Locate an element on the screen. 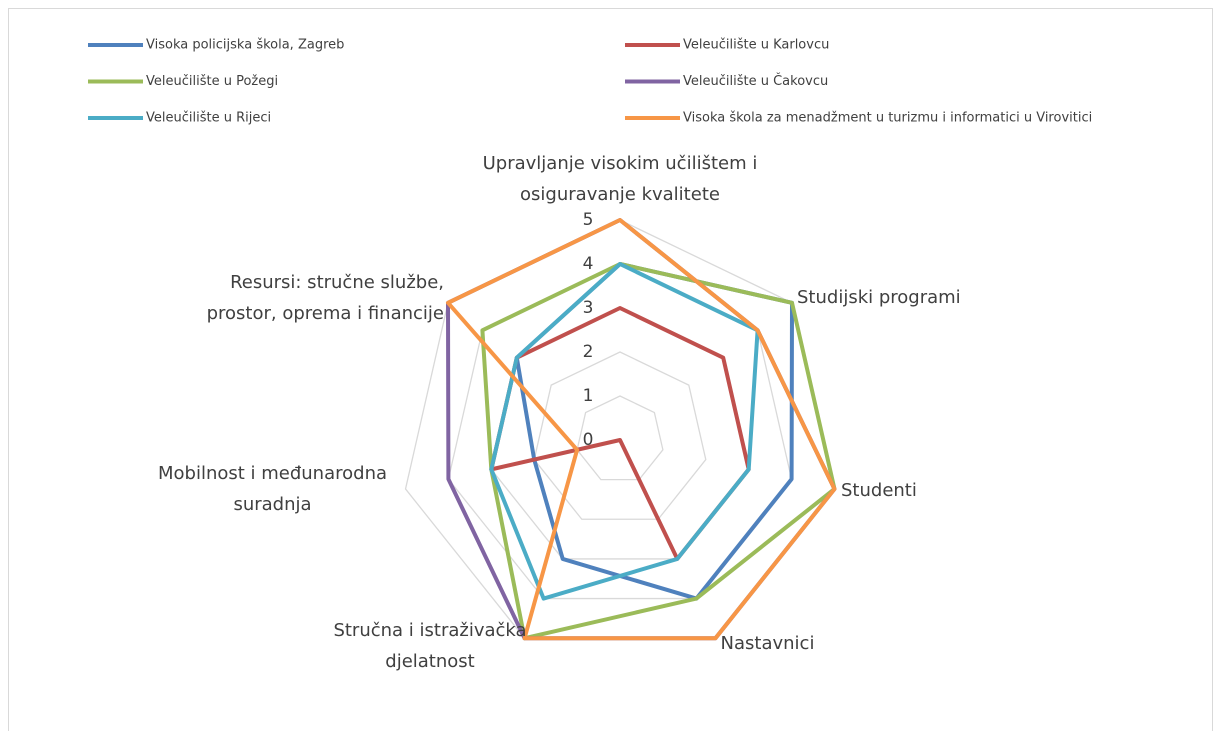 The image size is (1221, 731). tick-label: 0 is located at coordinates (588, 440).